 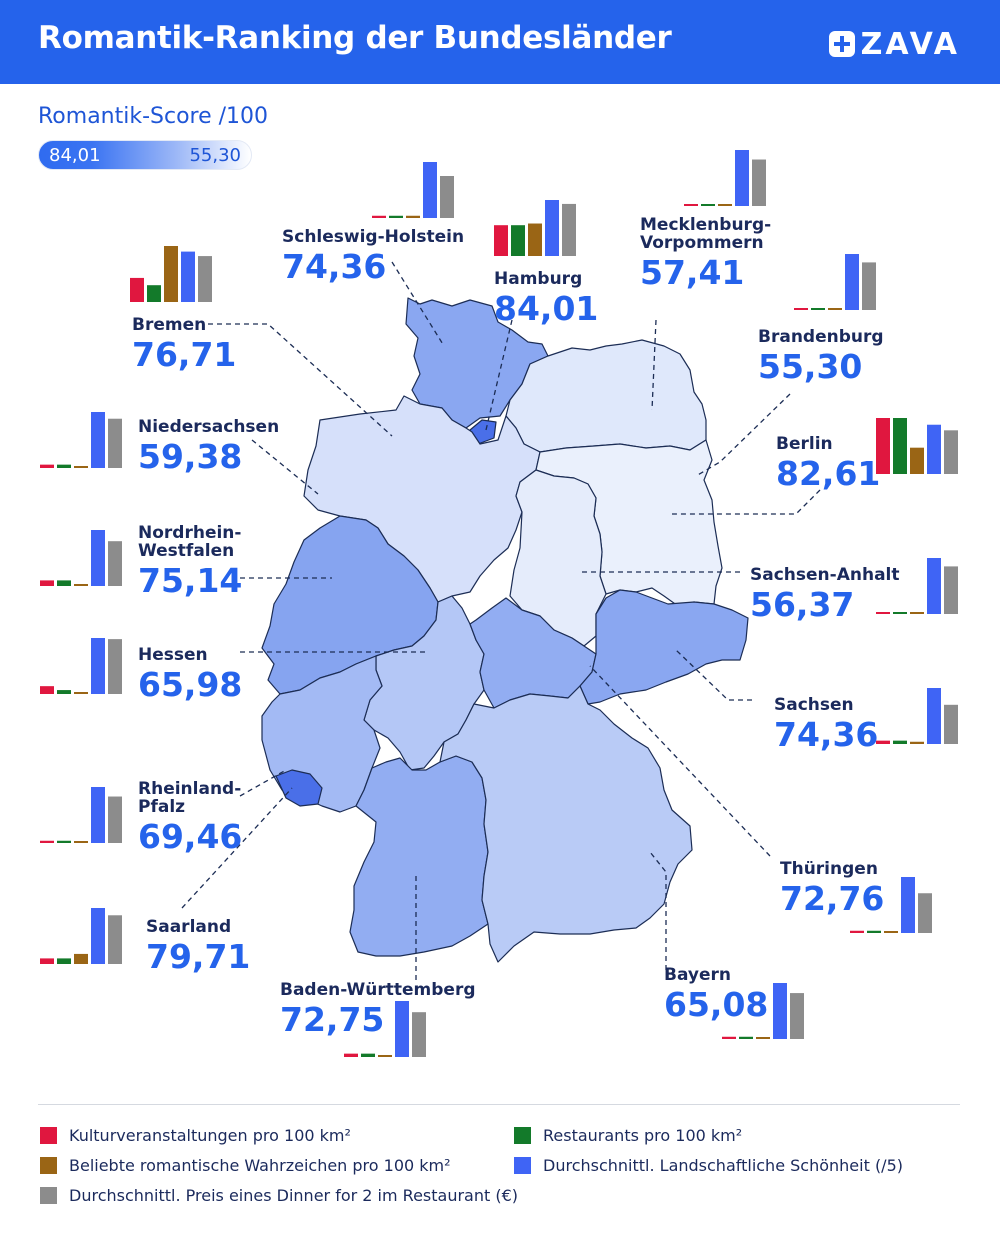 What do you see at coordinates (205, 279) in the screenshot?
I see `bar-hb-preis` at bounding box center [205, 279].